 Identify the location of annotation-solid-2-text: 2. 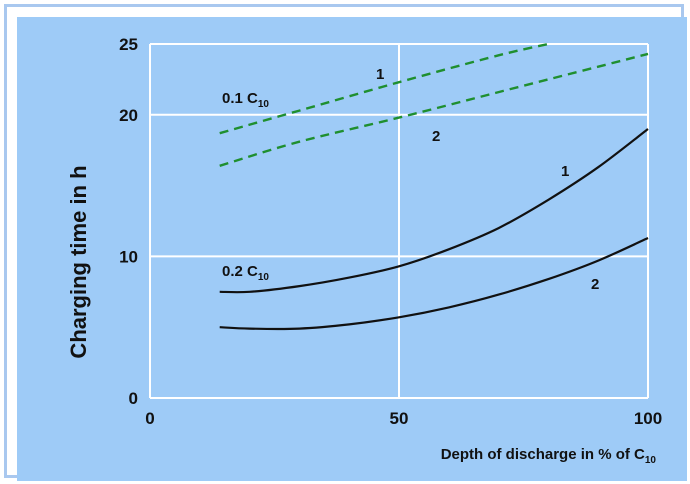
(595, 284).